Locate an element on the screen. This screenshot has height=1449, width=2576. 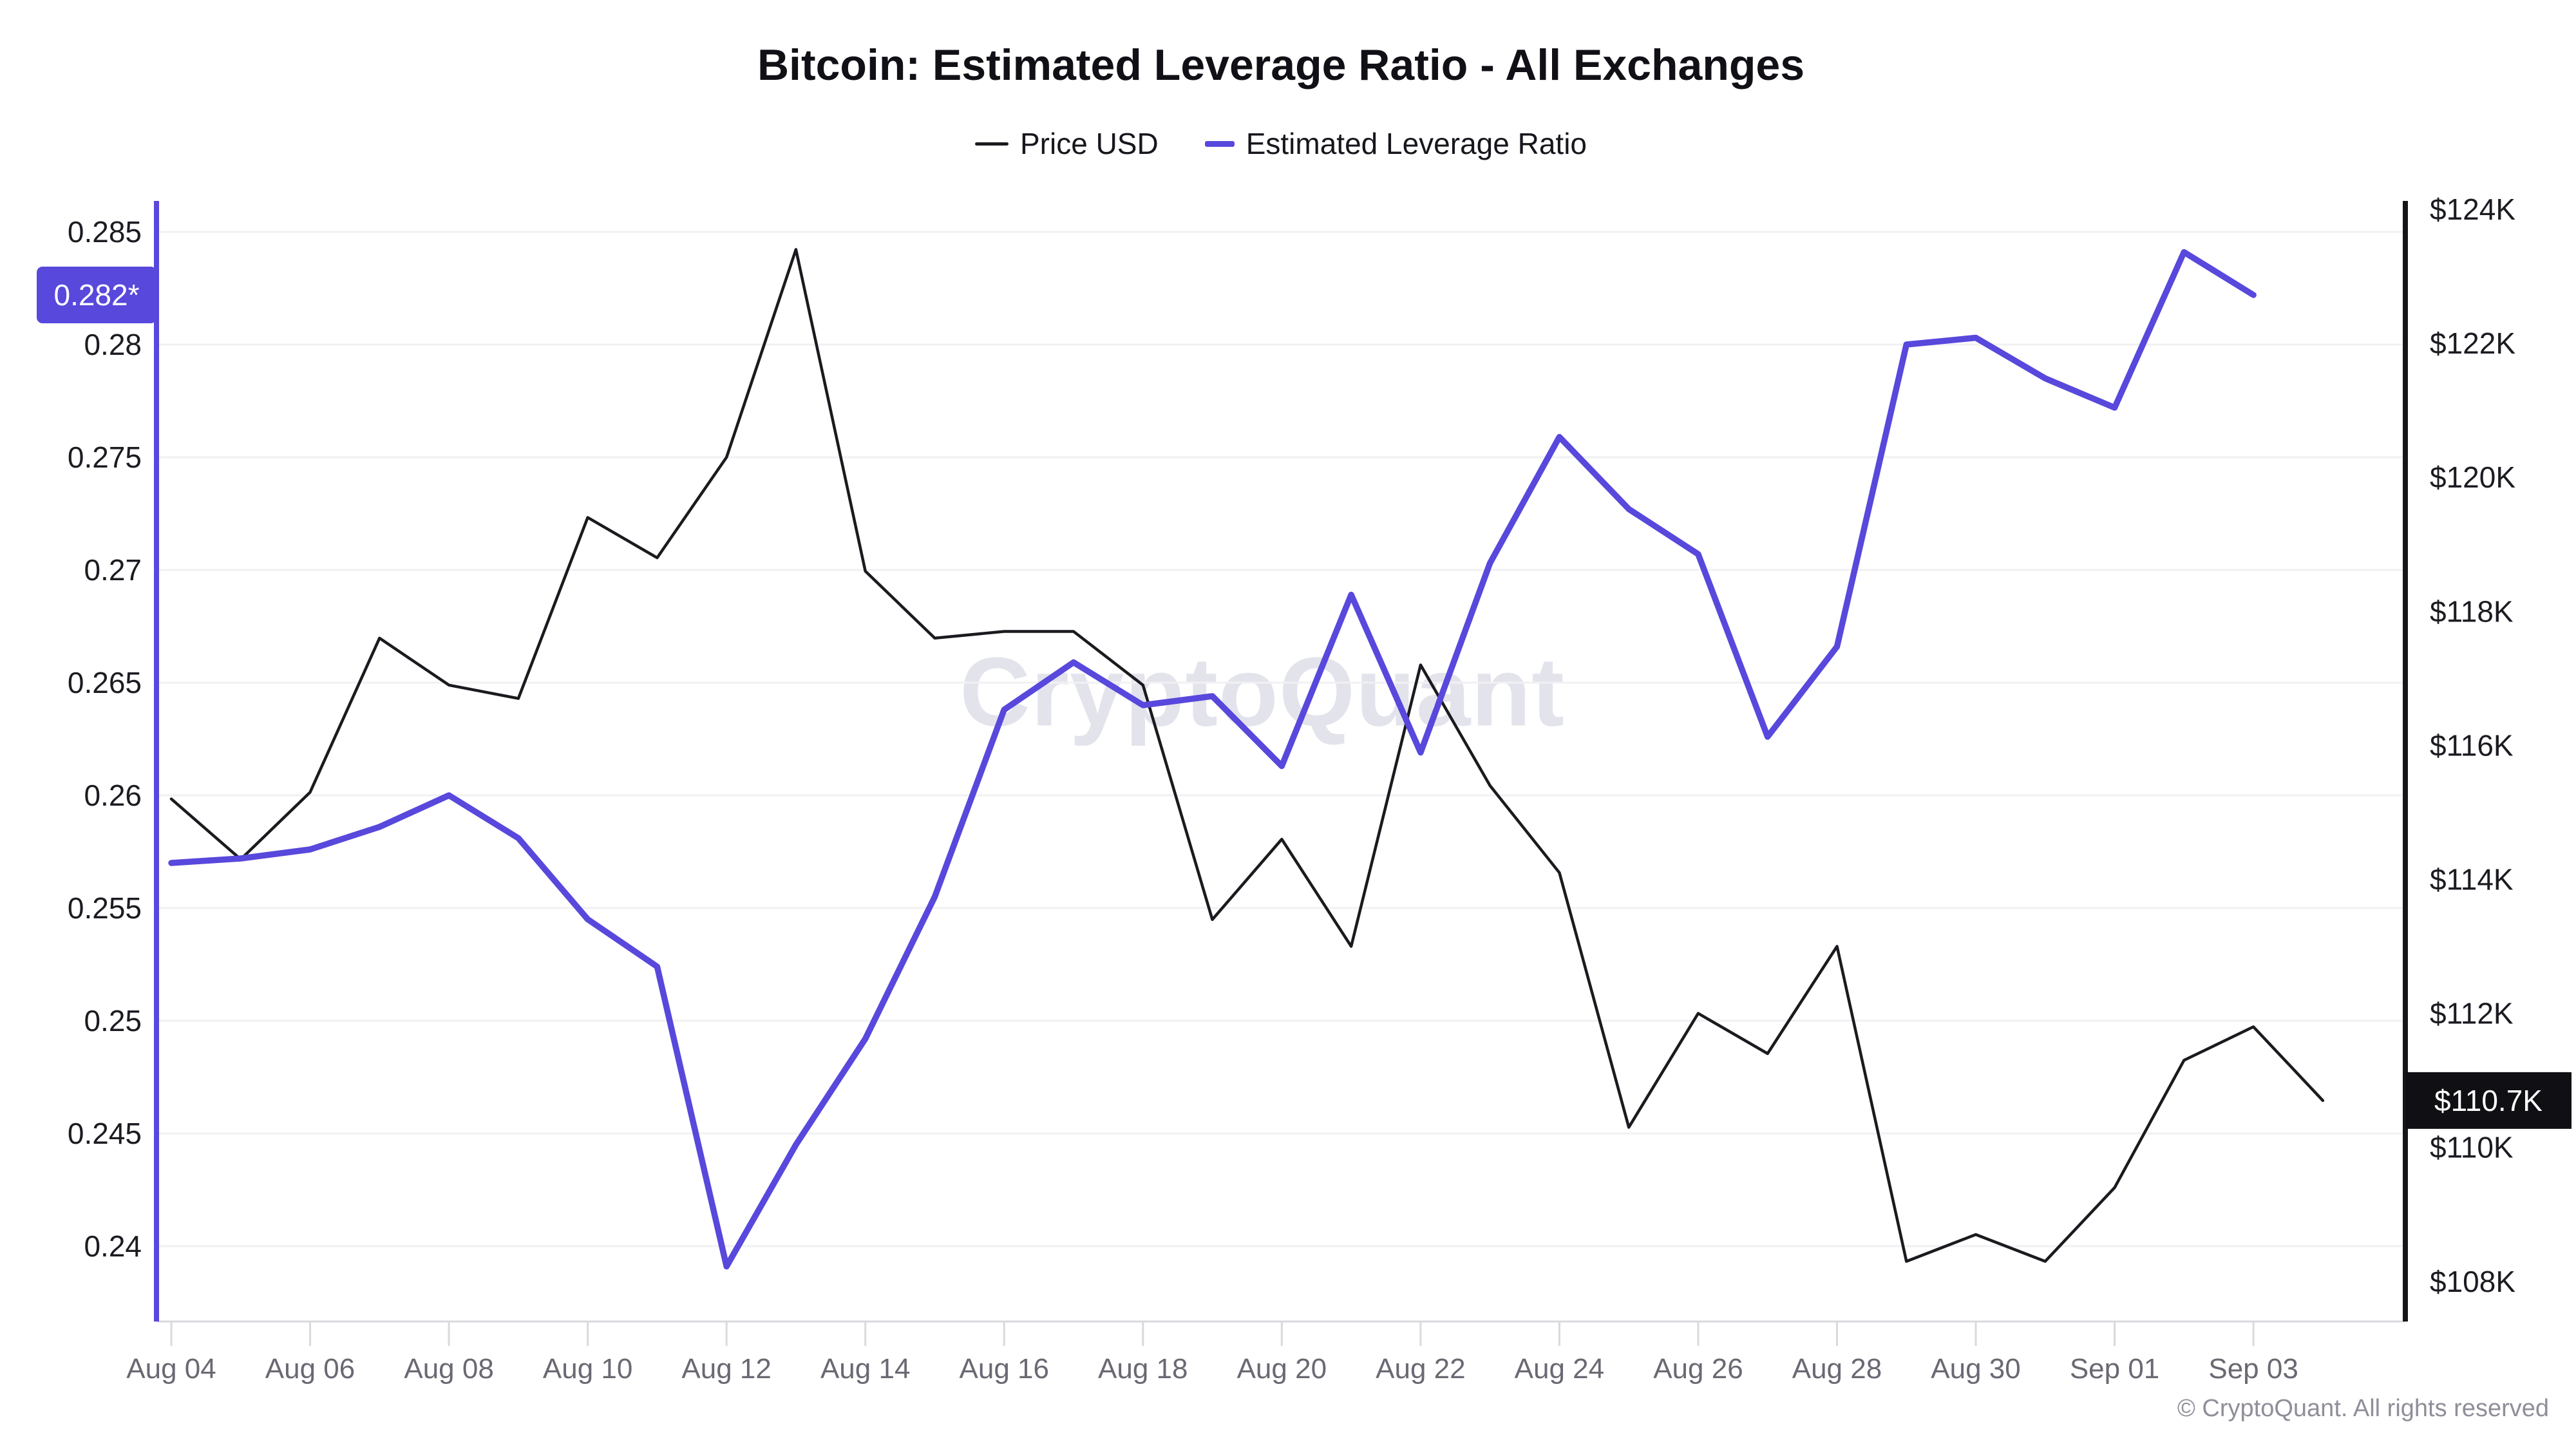
elr-current-badge is located at coordinates (96, 295).